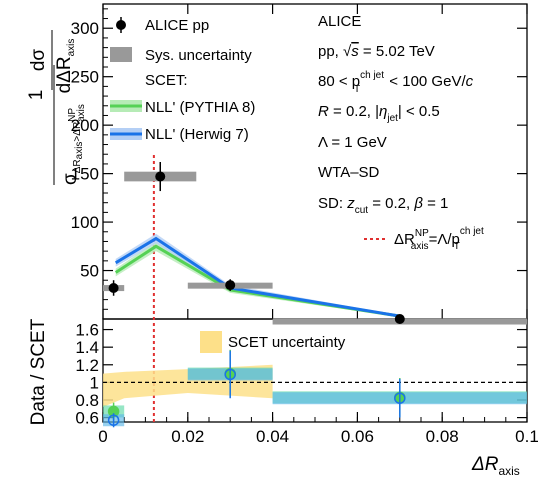 The width and height of the screenshot is (541, 479). I want to click on scet-legend-swatch, so click(211, 342).